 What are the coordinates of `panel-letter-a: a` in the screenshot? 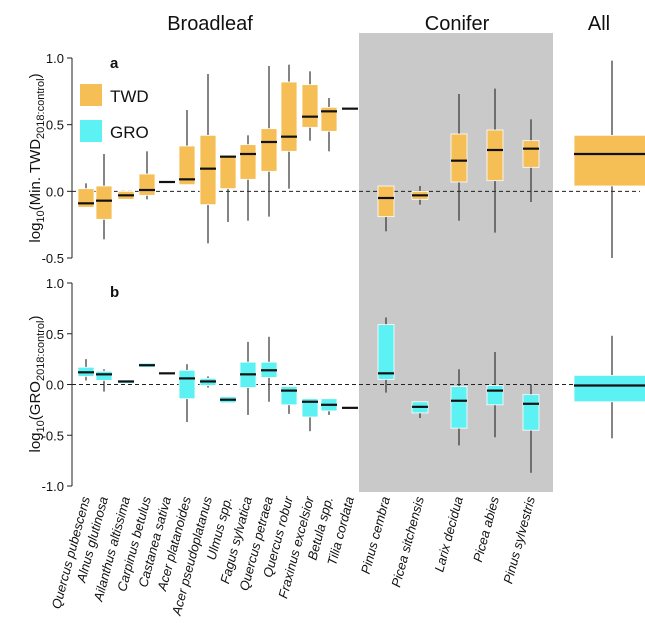 It's located at (114, 63).